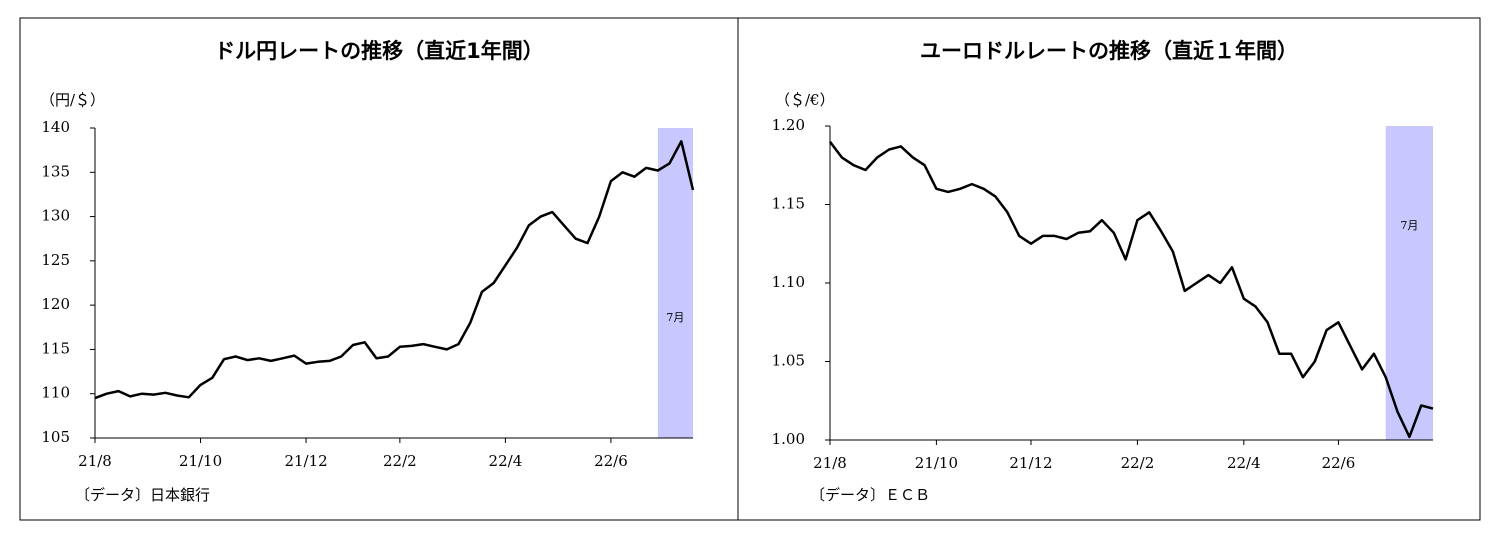 Image resolution: width=1502 pixels, height=548 pixels. Describe the element at coordinates (805, 100) in the screenshot. I see `unit-label: （＄/€）` at that location.